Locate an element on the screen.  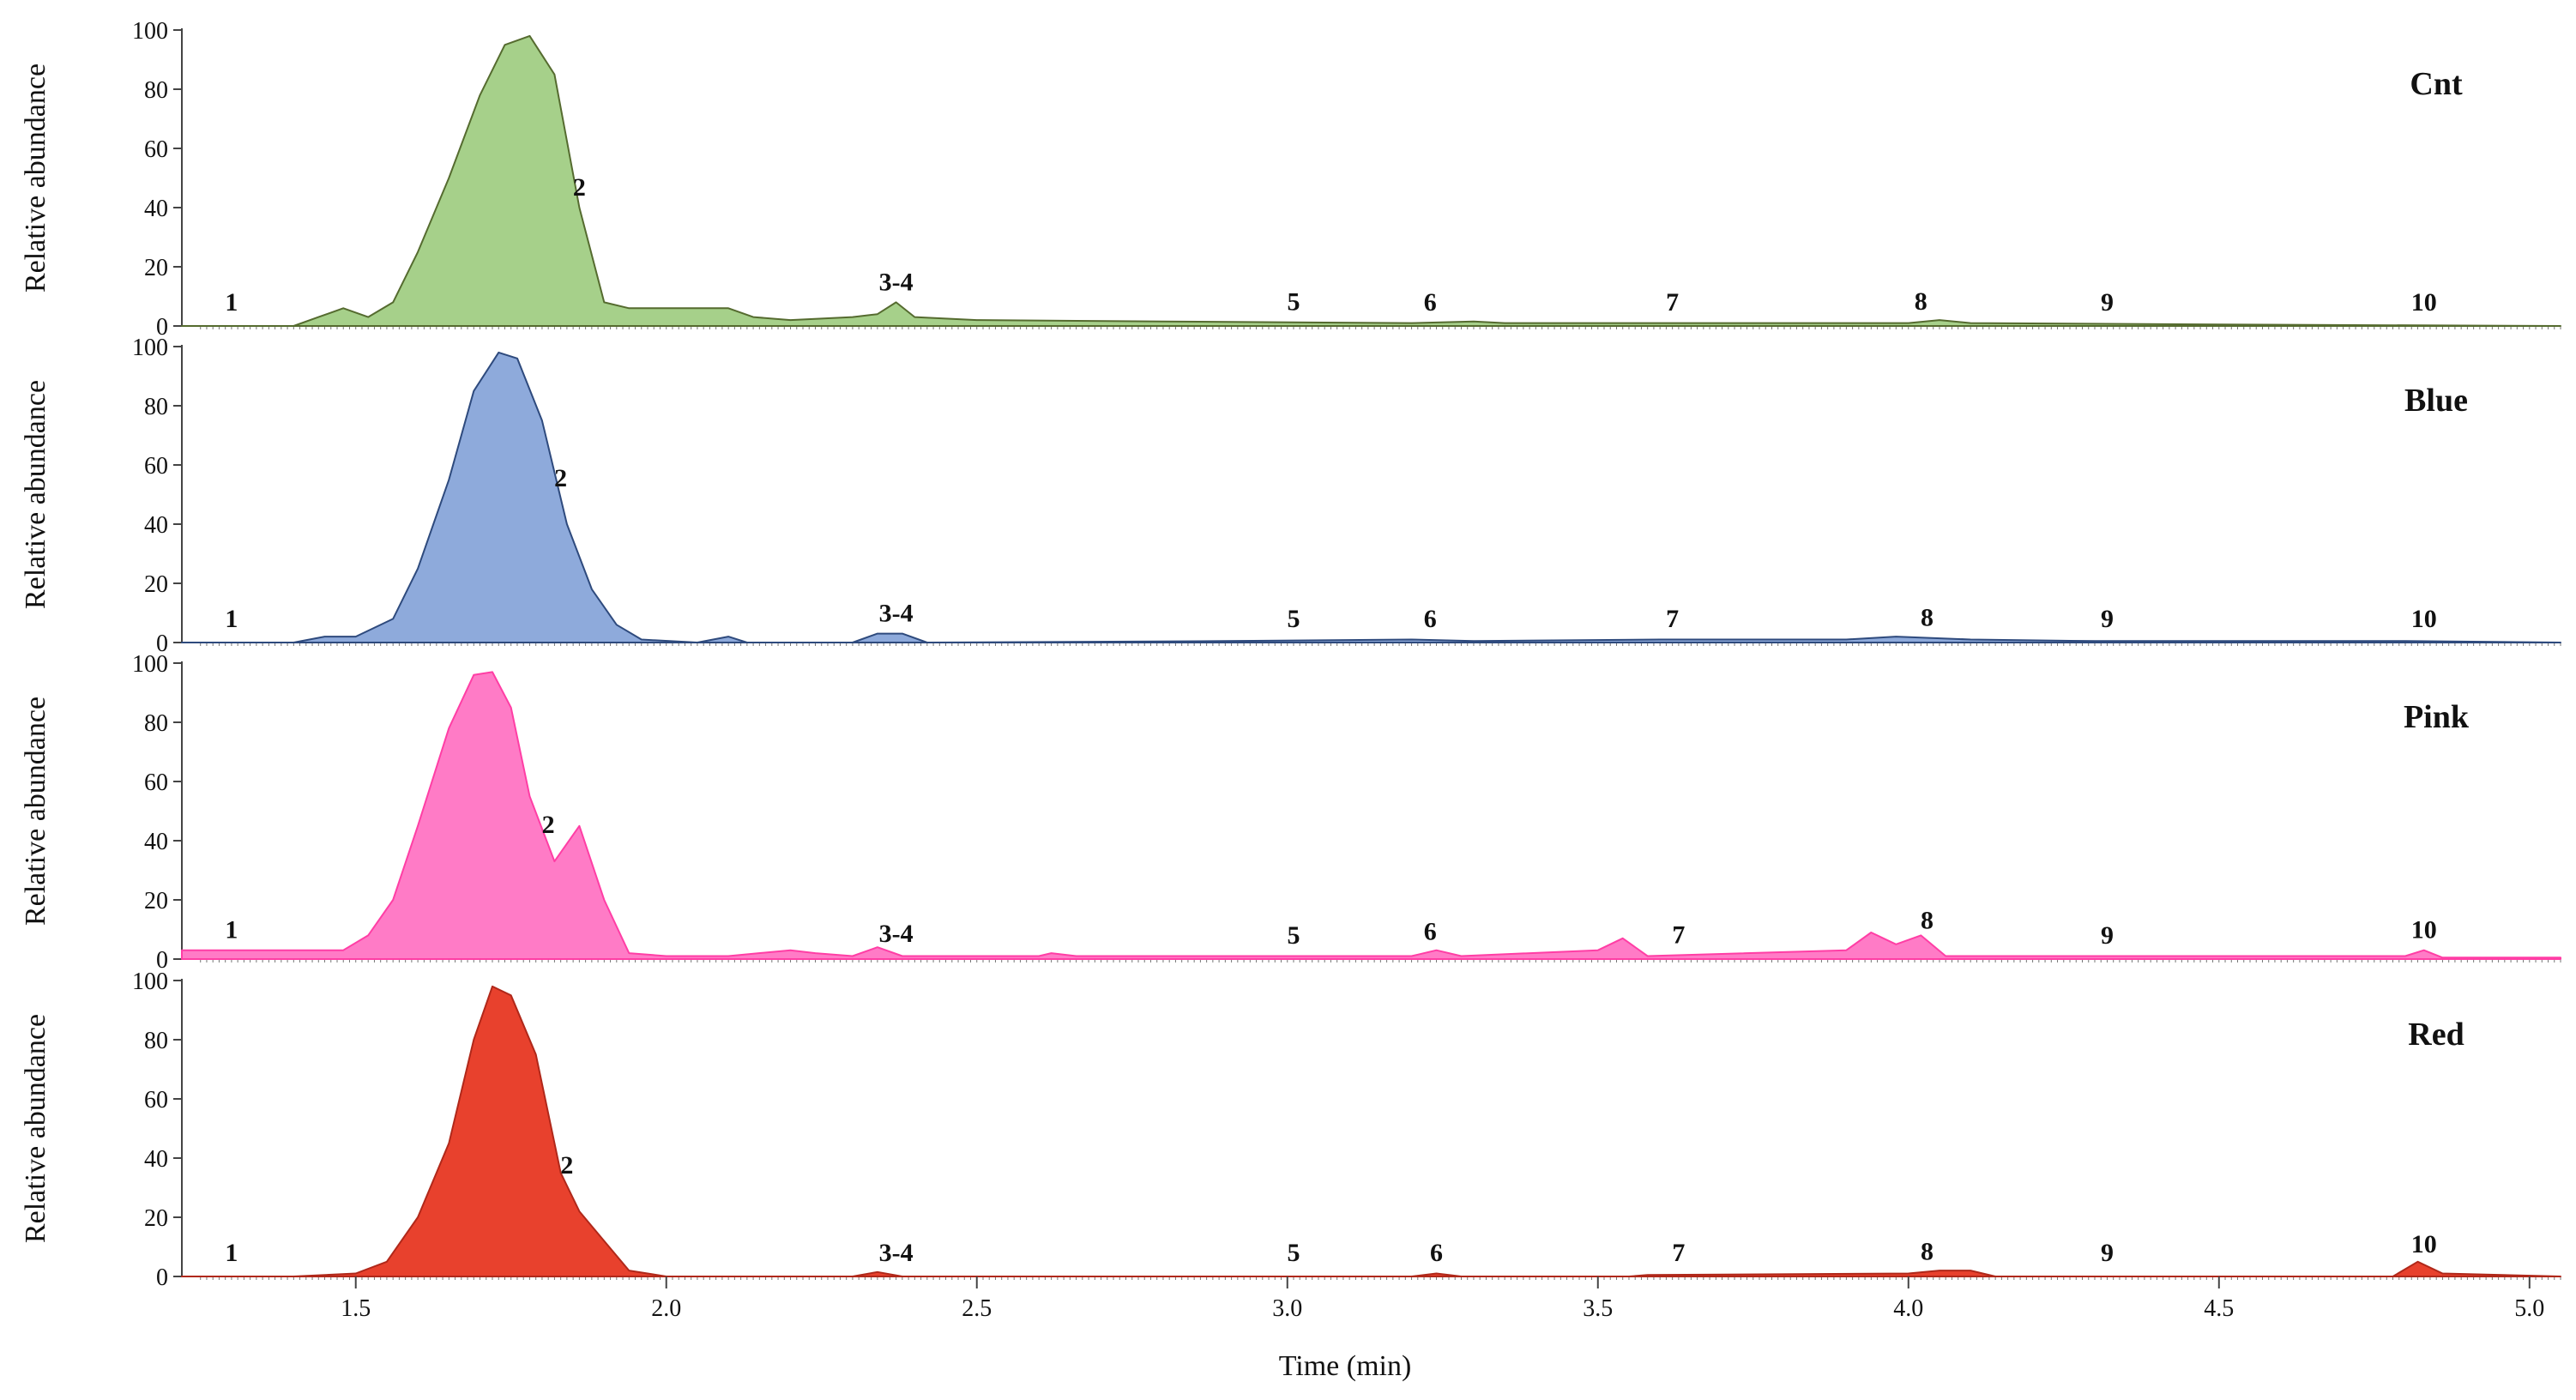
x-tick-label: 2.0 is located at coordinates (666, 1308).